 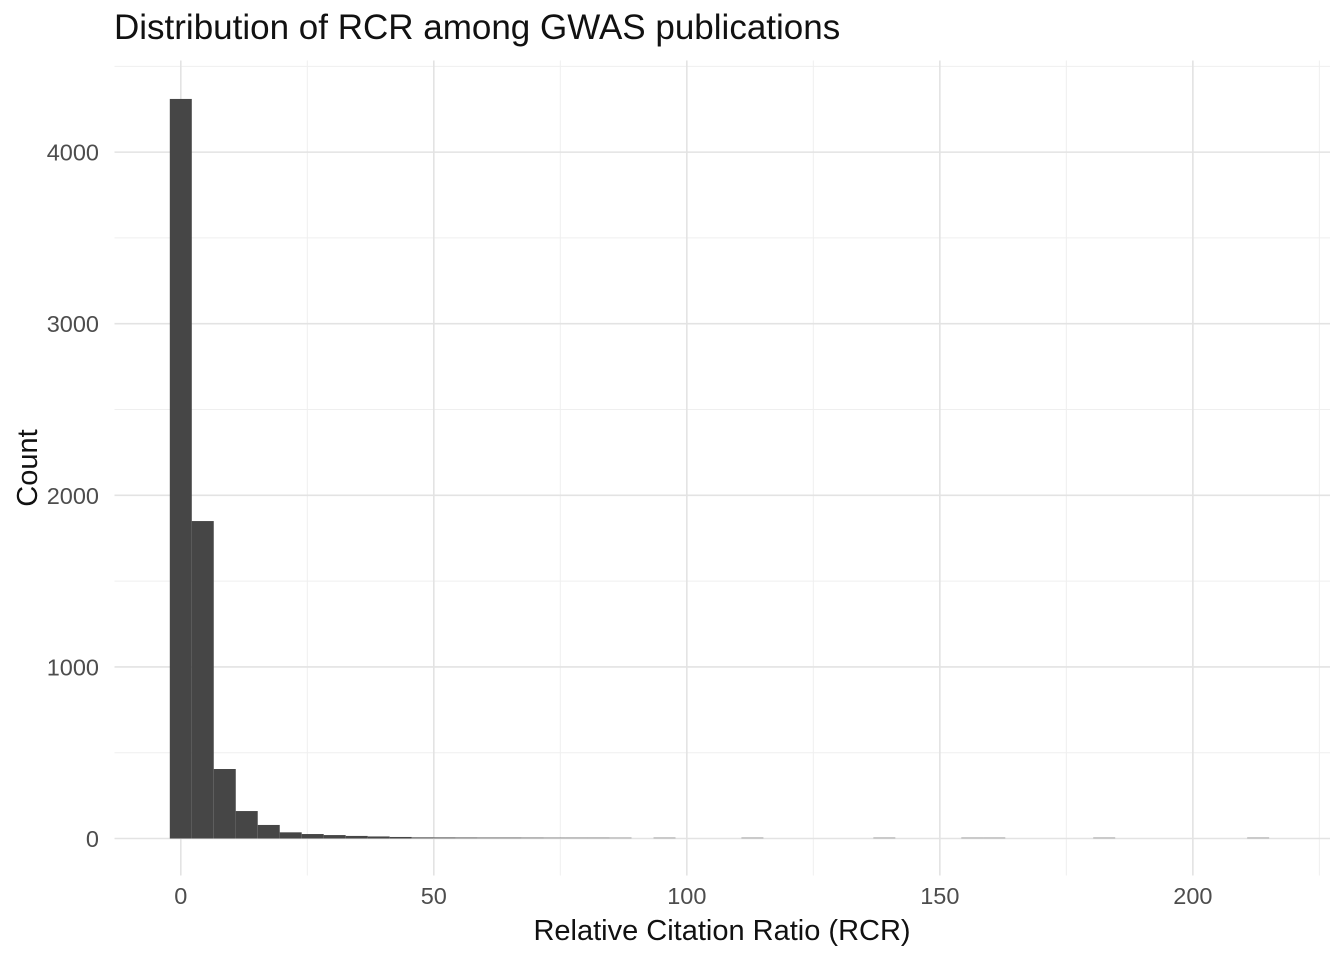 I want to click on x-tick-label-1: 50, so click(x=434, y=896).